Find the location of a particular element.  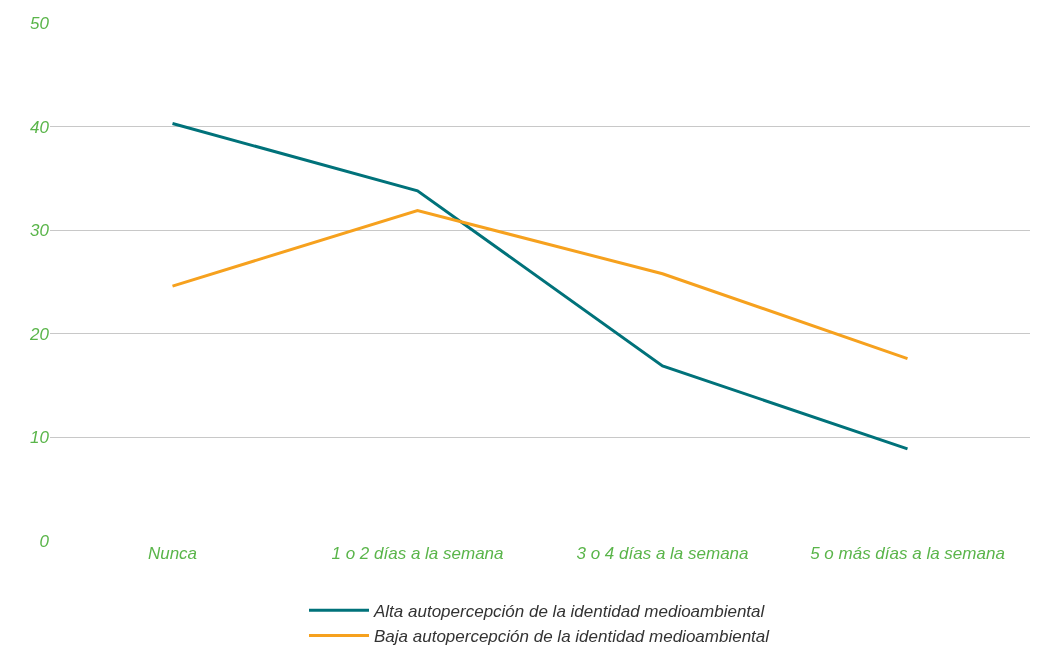

y-tick-label: 40 is located at coordinates (40, 127).